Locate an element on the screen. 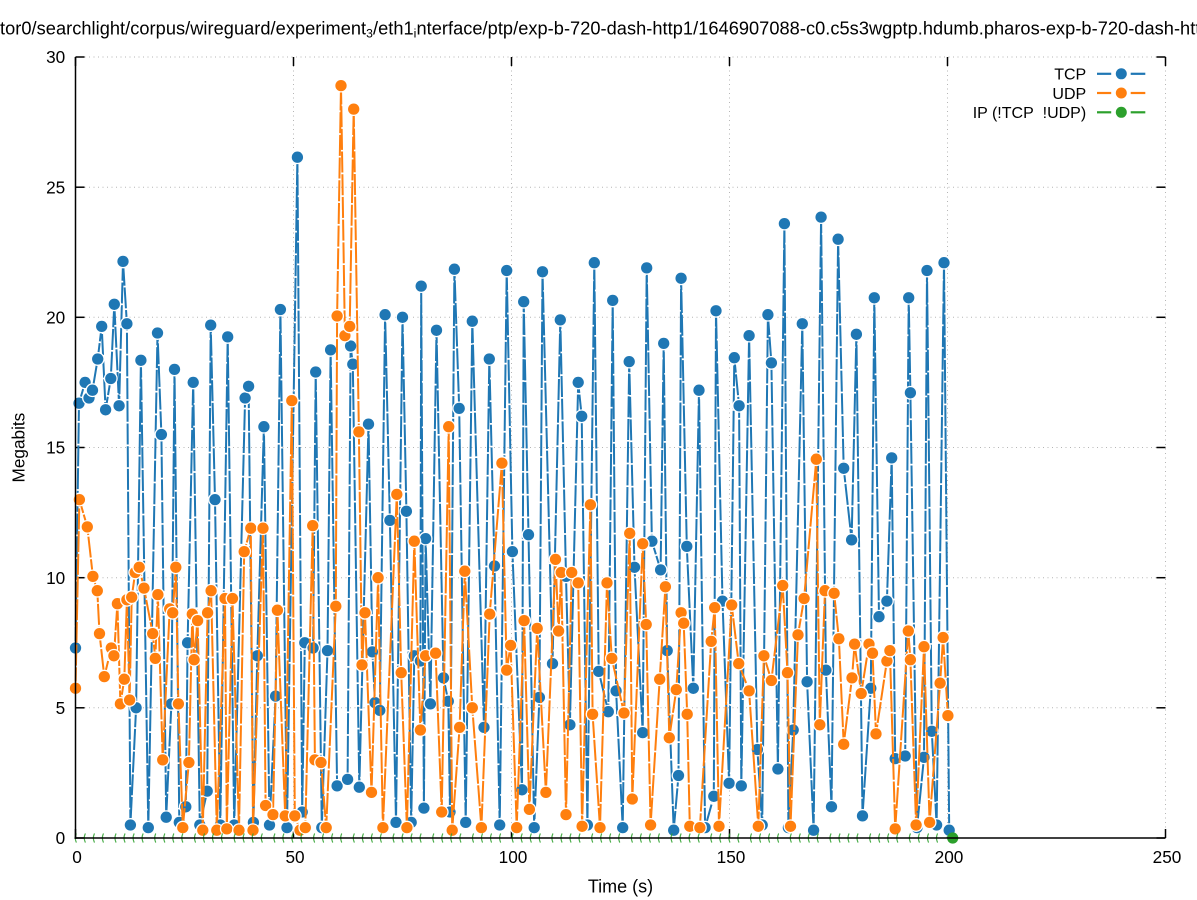 This screenshot has width=1197, height=900. svg-text: 100 is located at coordinates (513, 857).